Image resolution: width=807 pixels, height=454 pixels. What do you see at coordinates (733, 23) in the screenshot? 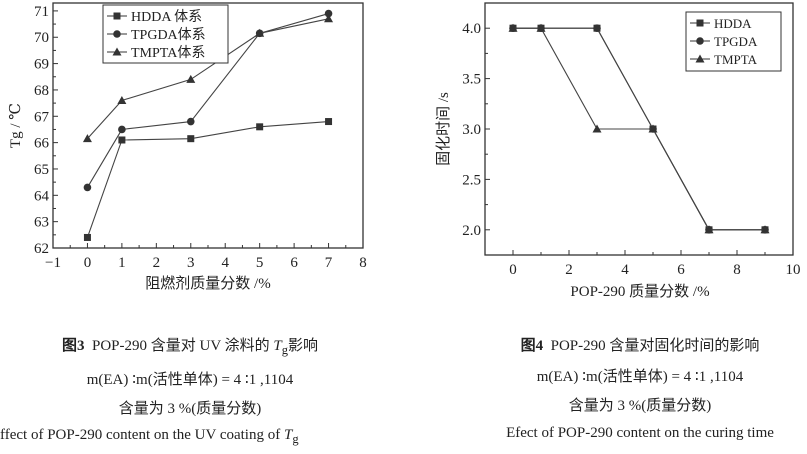
I see `legend-label: HDDA` at bounding box center [733, 23].